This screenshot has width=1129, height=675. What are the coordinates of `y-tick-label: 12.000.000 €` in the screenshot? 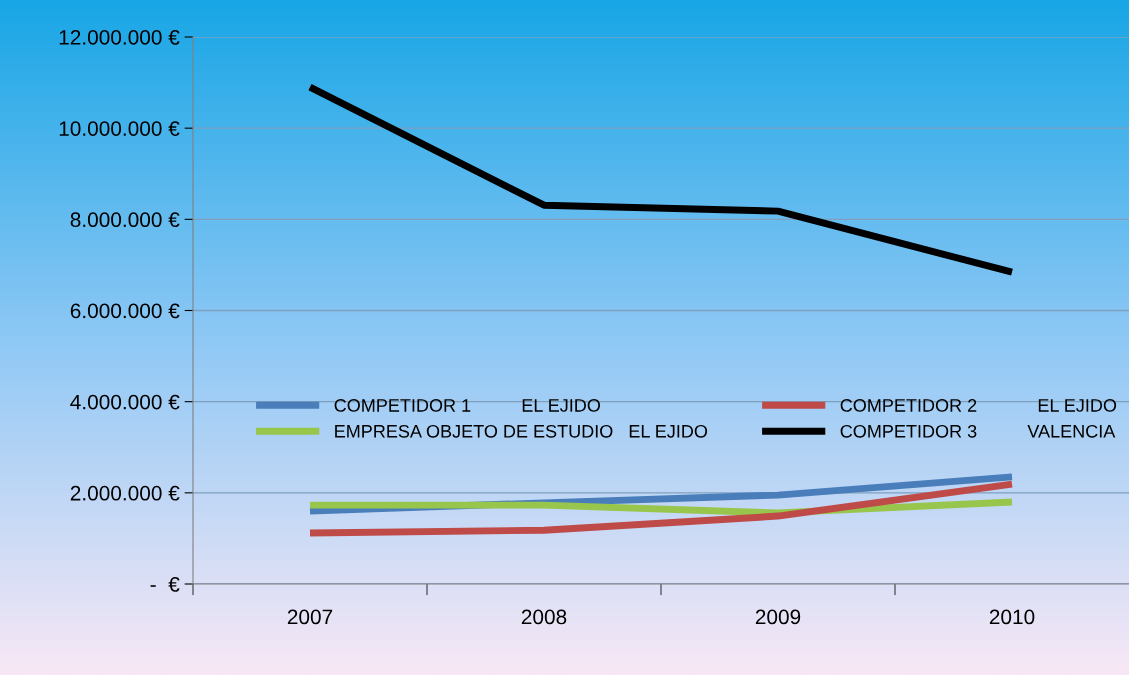 It's located at (119, 37).